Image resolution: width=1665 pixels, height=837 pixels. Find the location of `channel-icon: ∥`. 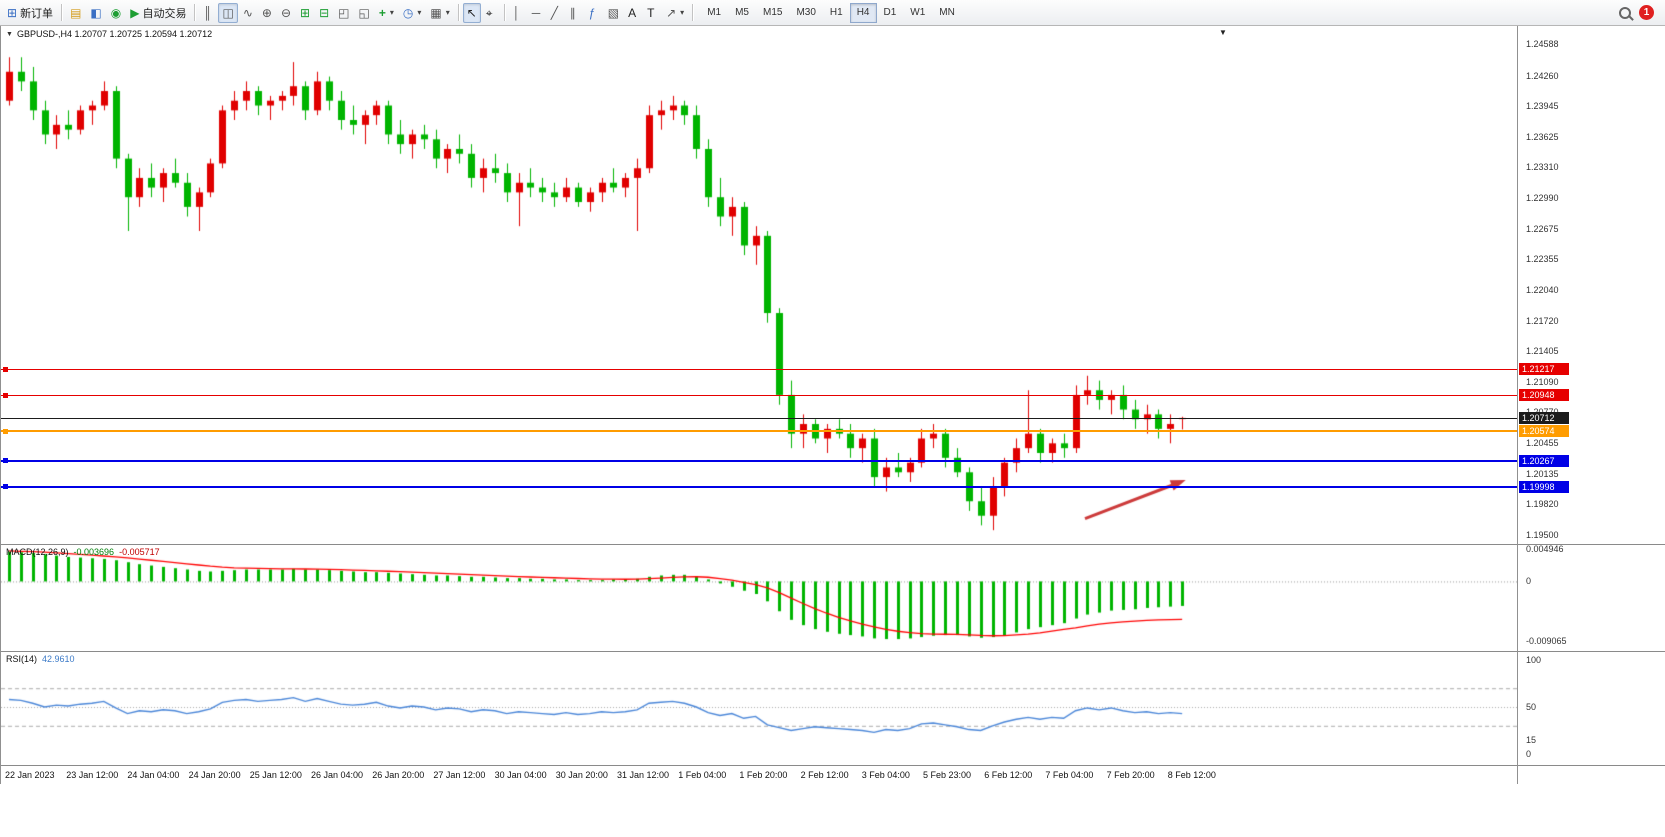

channel-icon: ∥ is located at coordinates (572, 12).